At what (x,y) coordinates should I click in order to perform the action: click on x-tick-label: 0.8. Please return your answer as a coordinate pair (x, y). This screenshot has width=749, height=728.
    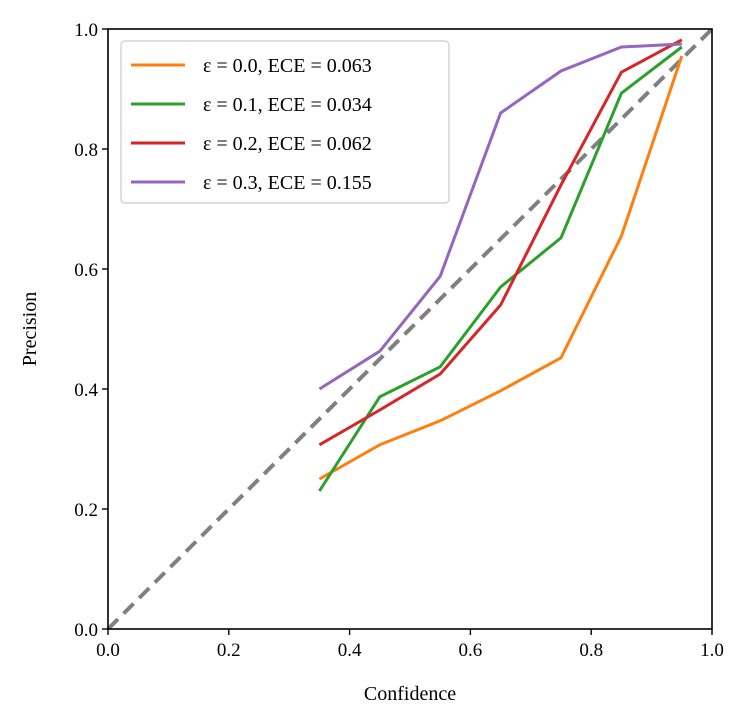
    Looking at the image, I should click on (591, 650).